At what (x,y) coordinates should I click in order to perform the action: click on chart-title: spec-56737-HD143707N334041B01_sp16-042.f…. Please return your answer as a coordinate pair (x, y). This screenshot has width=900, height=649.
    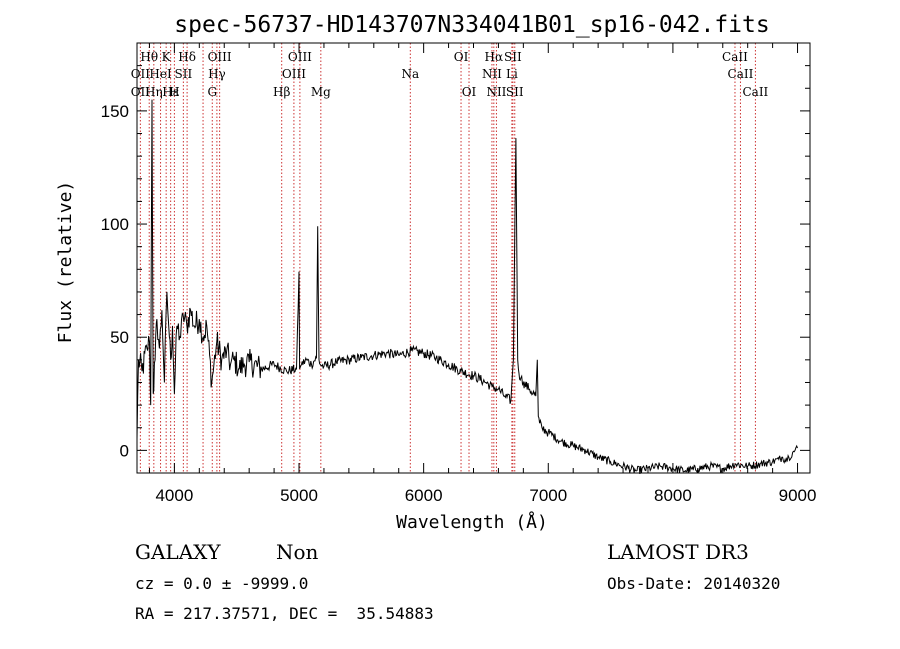
    Looking at the image, I should click on (471, 25).